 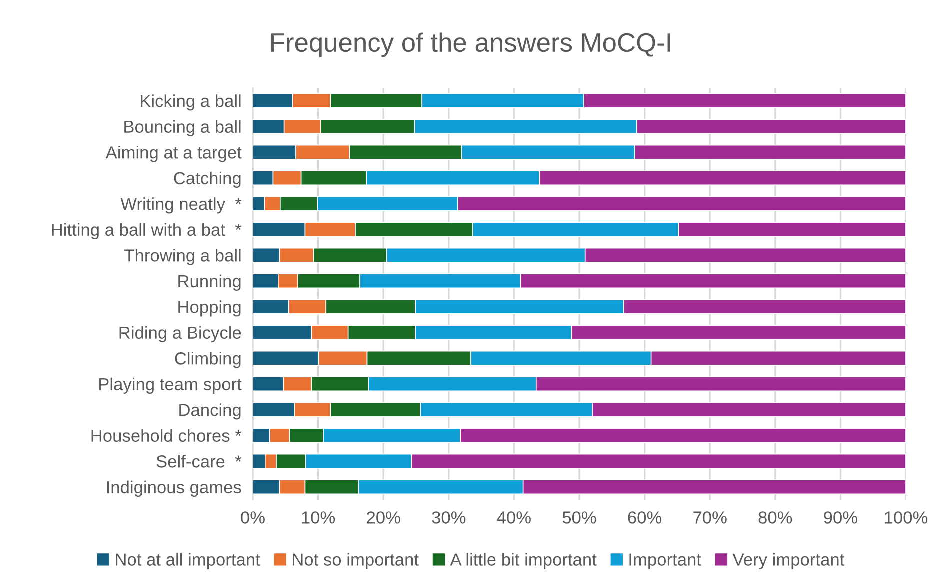 I want to click on x-tick-label: 50%, so click(x=579, y=518).